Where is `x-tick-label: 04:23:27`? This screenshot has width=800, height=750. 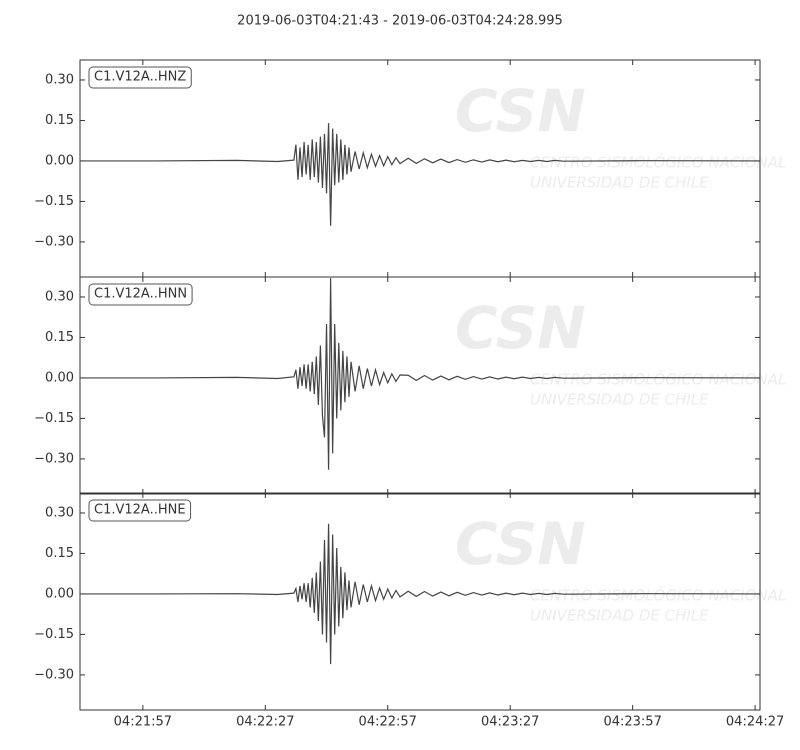
x-tick-label: 04:23:27 is located at coordinates (510, 722).